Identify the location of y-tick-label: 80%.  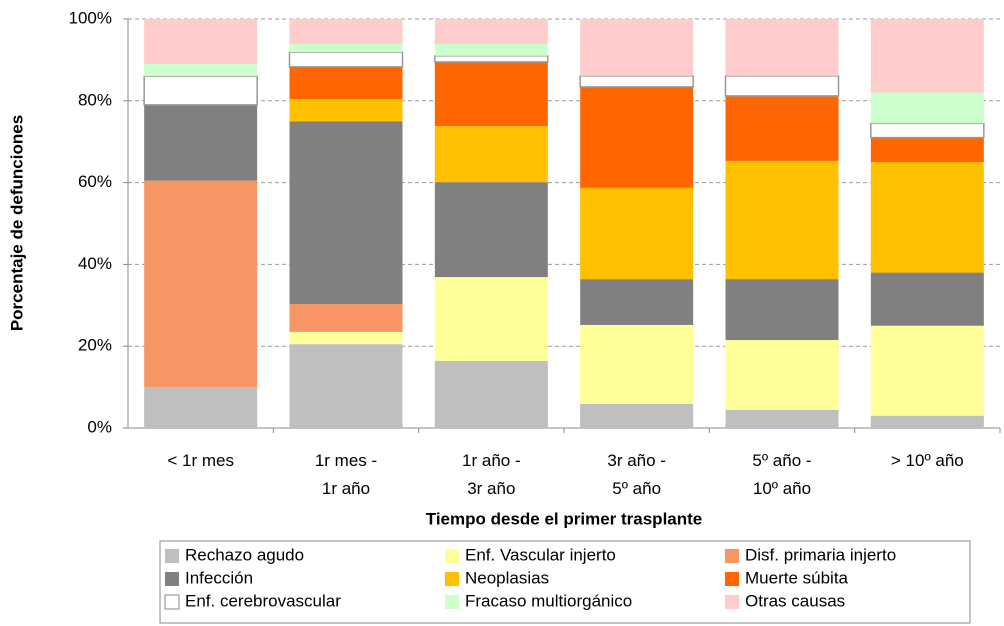
(95, 99).